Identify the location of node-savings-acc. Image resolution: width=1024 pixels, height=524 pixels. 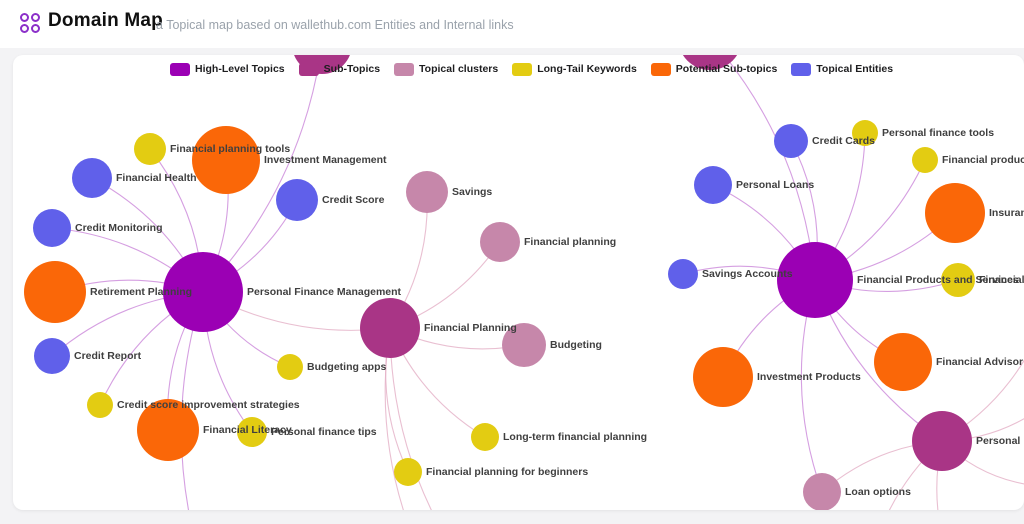
(683, 274).